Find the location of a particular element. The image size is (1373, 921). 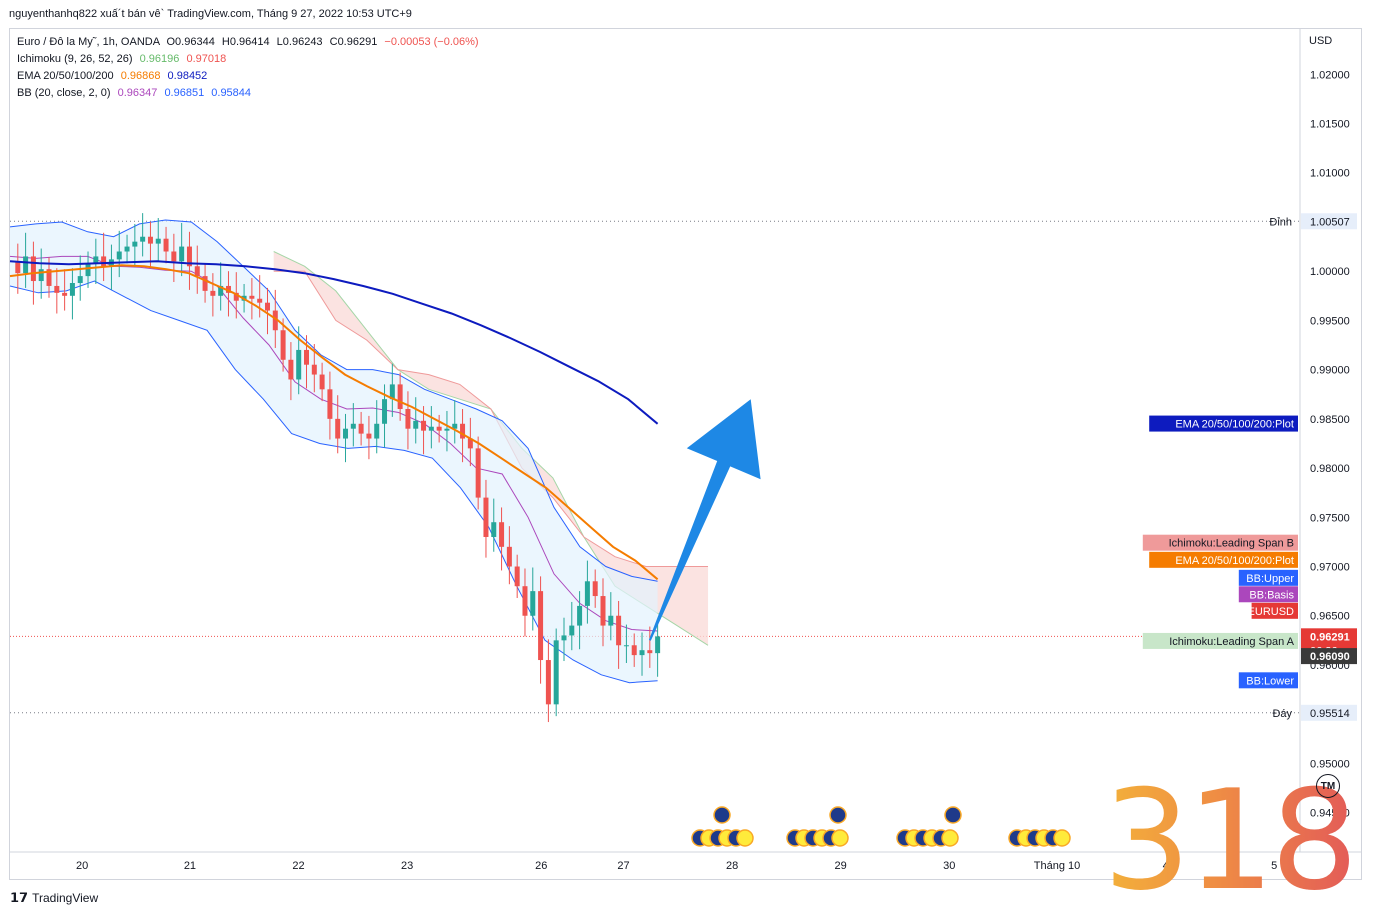

x-tick-label: 21 is located at coordinates (190, 866).